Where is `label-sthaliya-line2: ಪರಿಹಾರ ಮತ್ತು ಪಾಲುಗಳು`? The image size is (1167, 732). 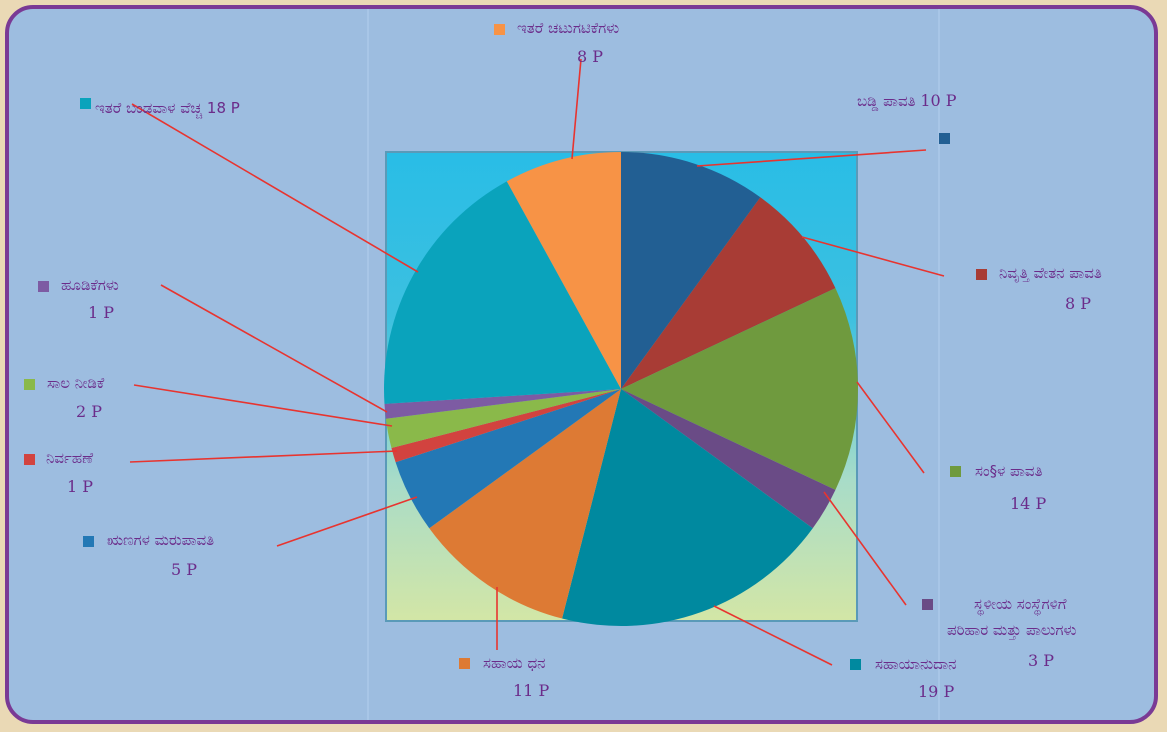
label-sthaliya-line2: ಪರಿಹಾರ ಮತ್ತು ಪಾಲುಗಳು is located at coordinates (1012, 630).